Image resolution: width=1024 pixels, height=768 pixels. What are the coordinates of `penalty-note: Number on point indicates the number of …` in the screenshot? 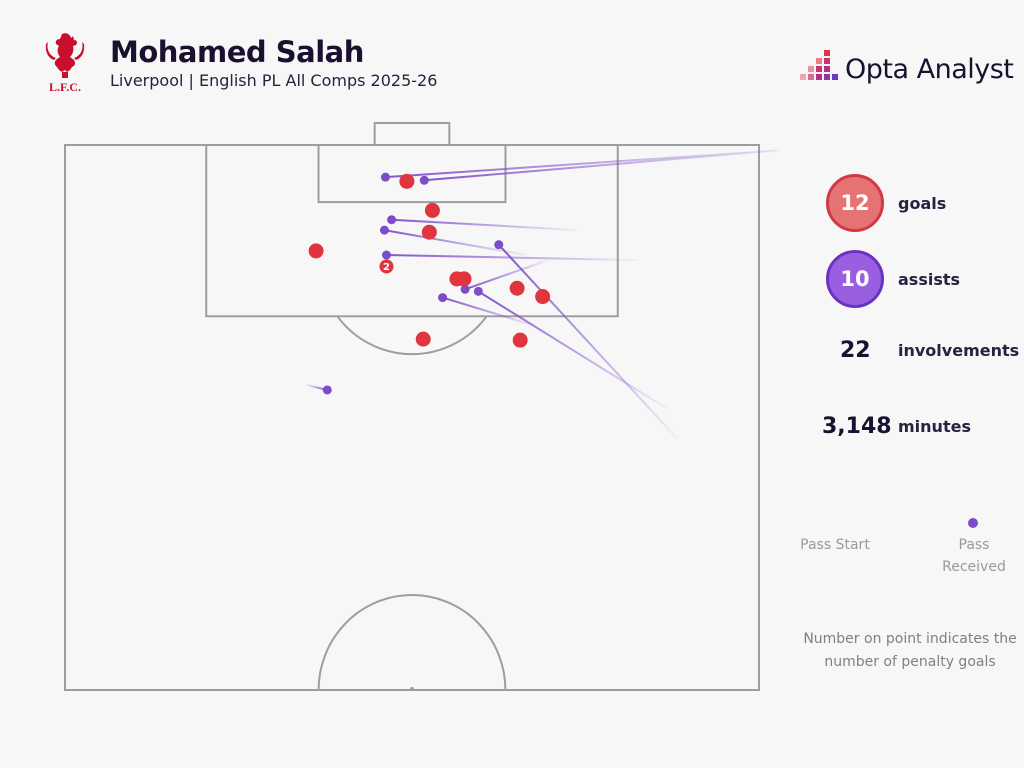 It's located at (910, 650).